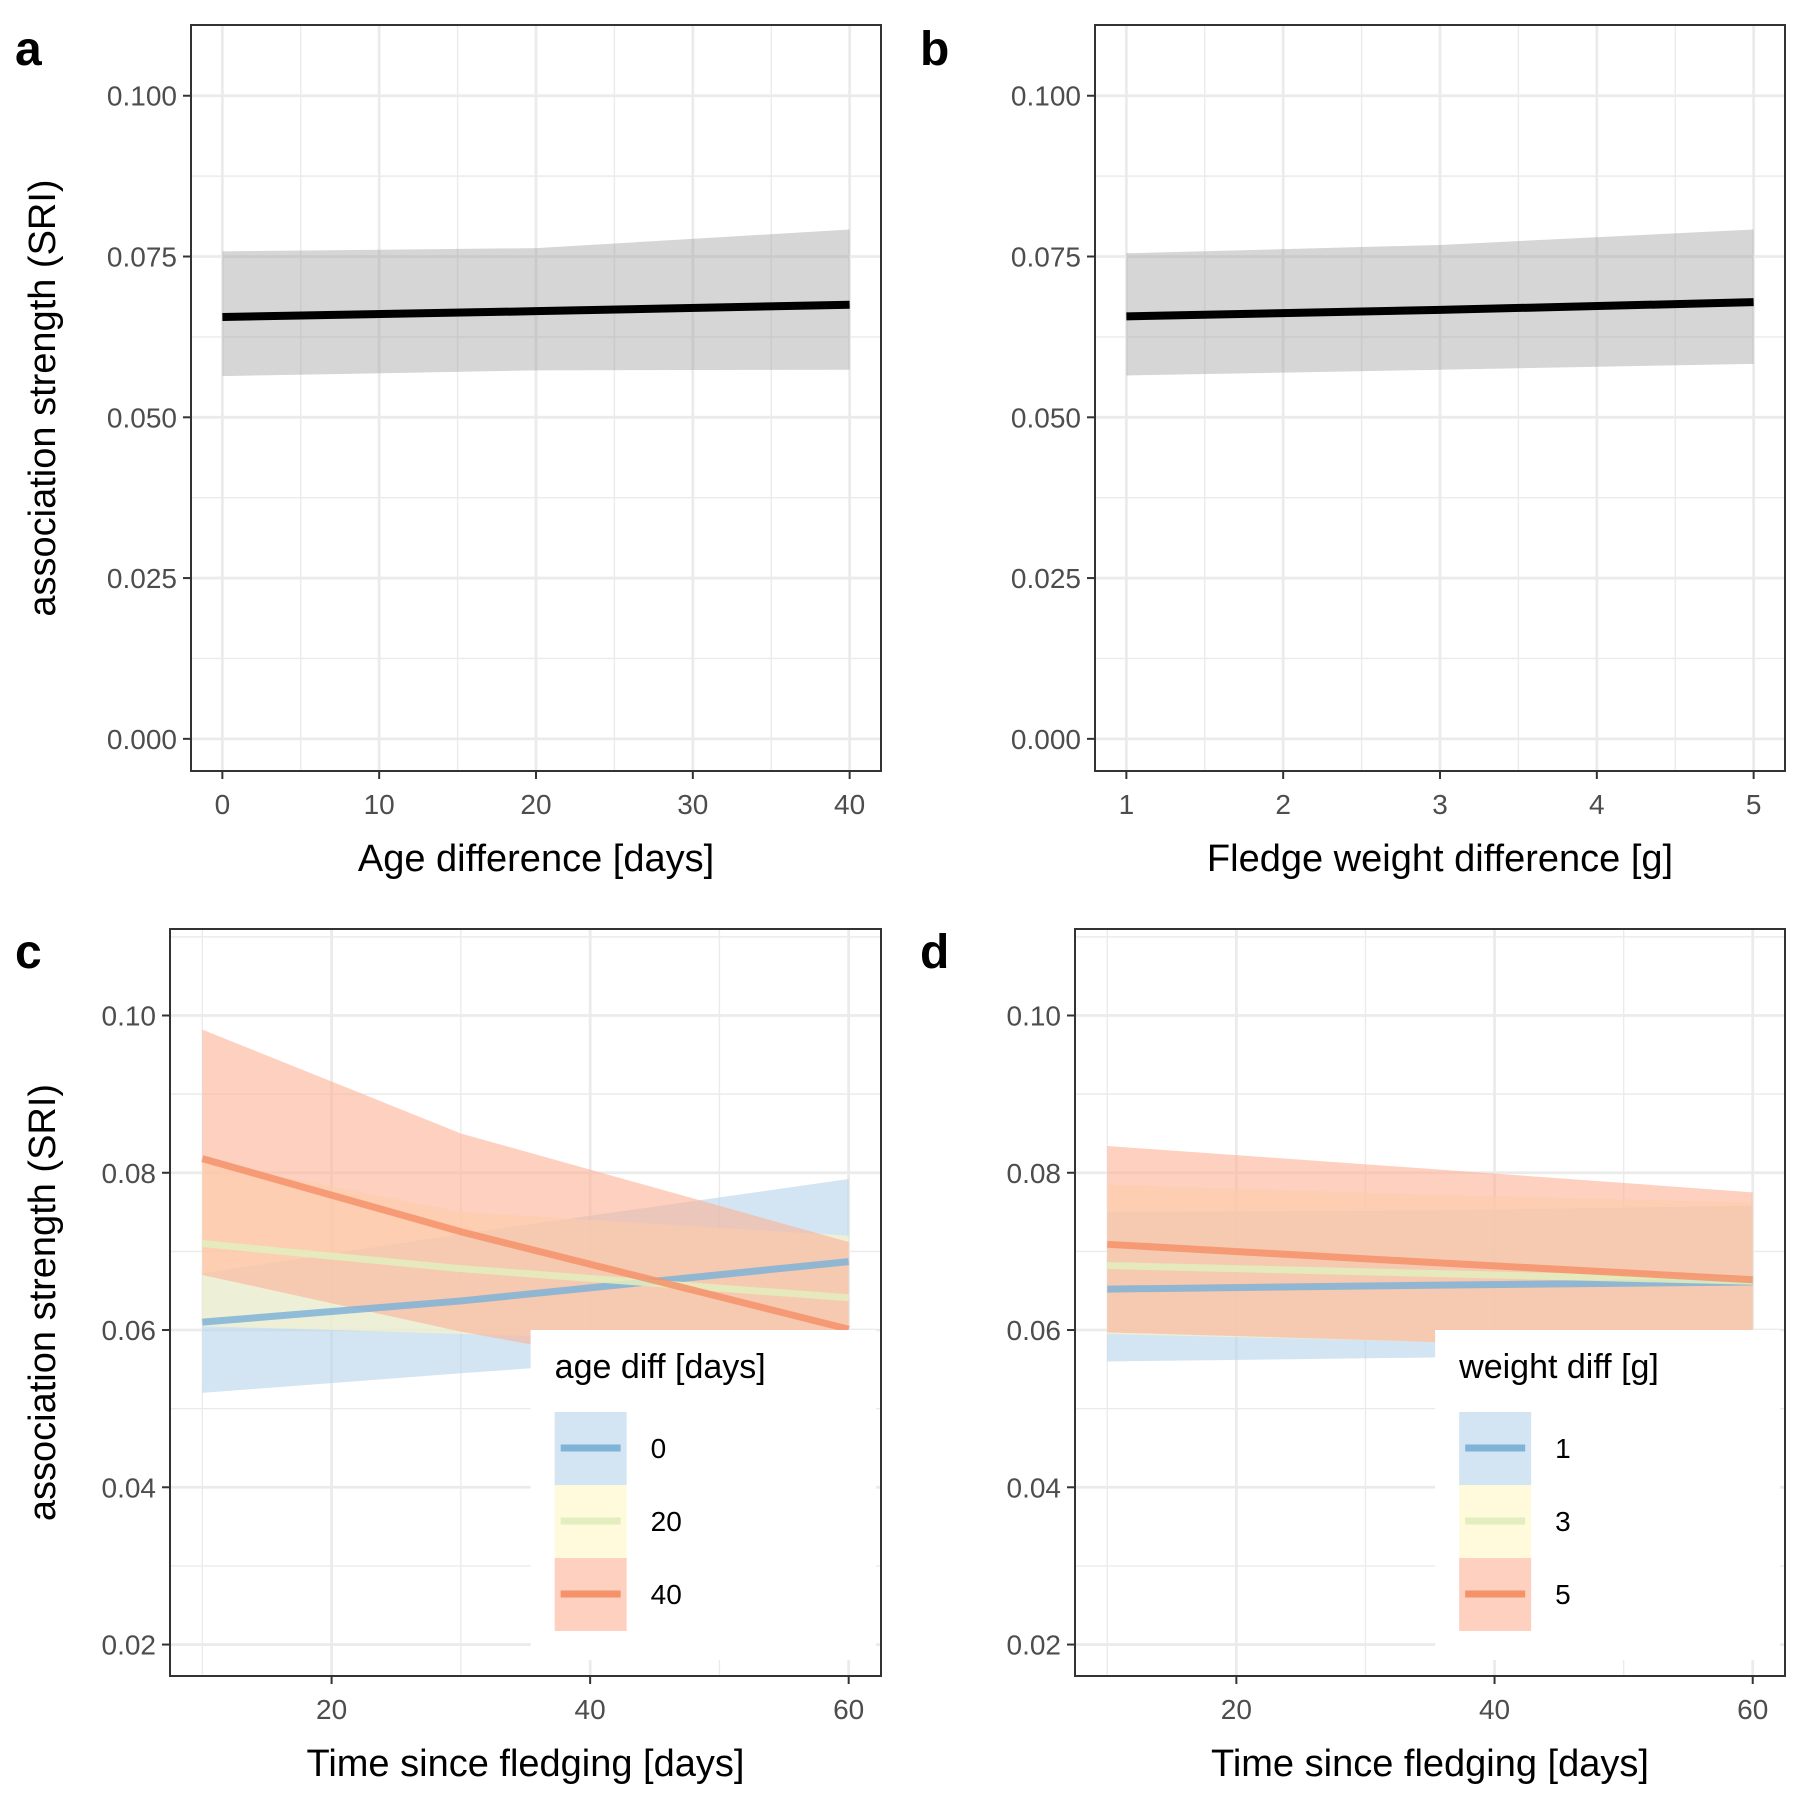 The height and width of the screenshot is (1800, 1800). I want to click on x-axis-title: Age difference [days], so click(536, 859).